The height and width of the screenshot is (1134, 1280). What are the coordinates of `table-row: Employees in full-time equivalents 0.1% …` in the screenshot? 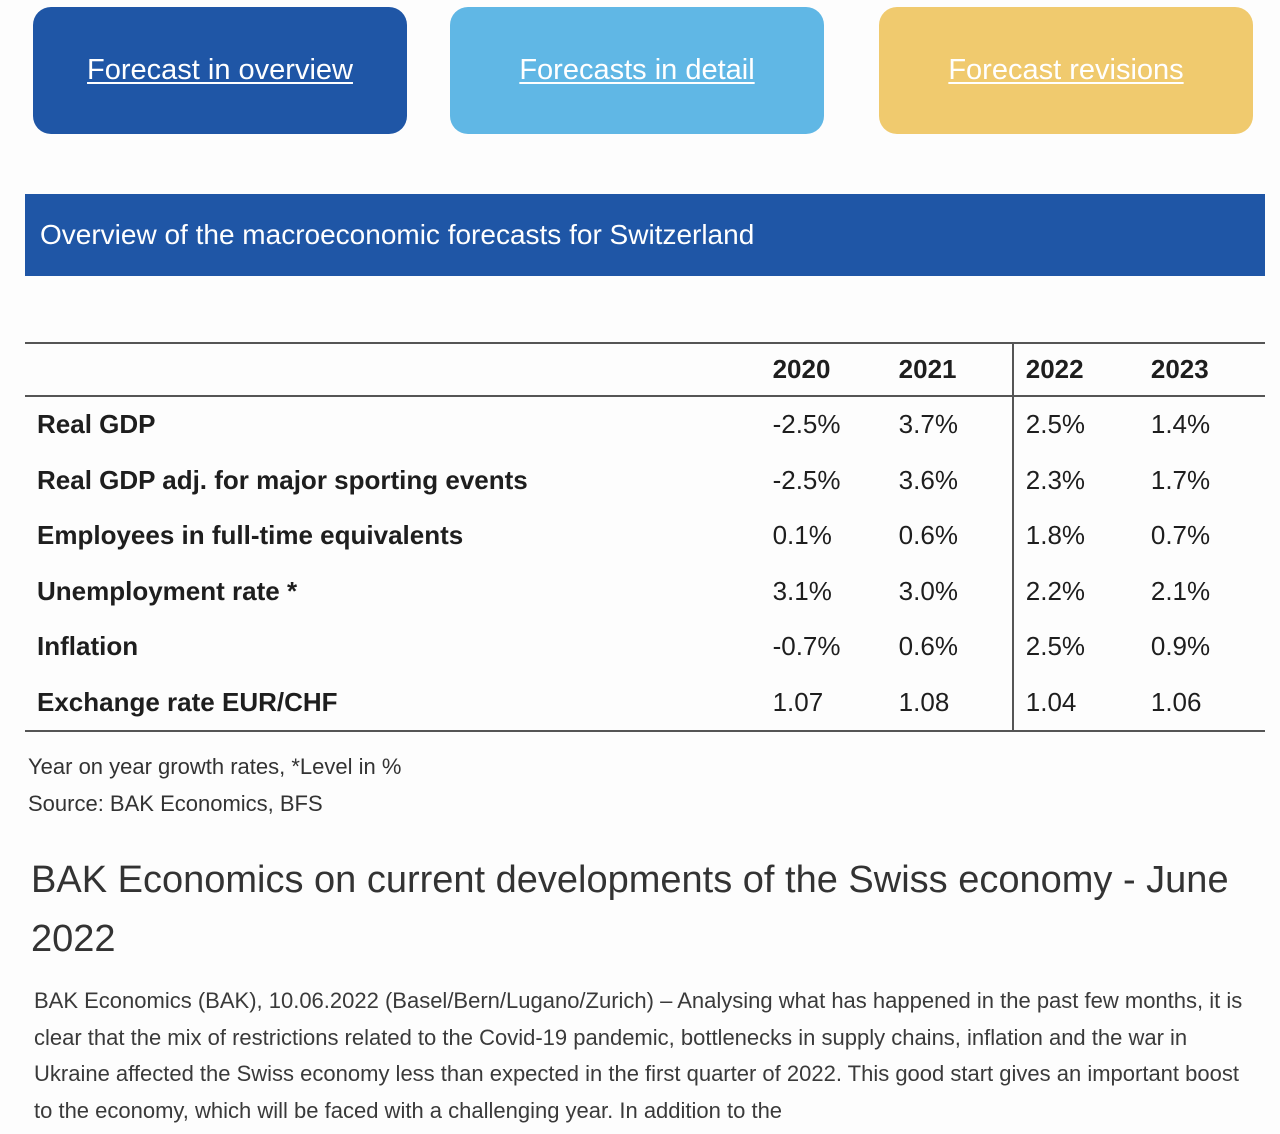 It's located at (645, 536).